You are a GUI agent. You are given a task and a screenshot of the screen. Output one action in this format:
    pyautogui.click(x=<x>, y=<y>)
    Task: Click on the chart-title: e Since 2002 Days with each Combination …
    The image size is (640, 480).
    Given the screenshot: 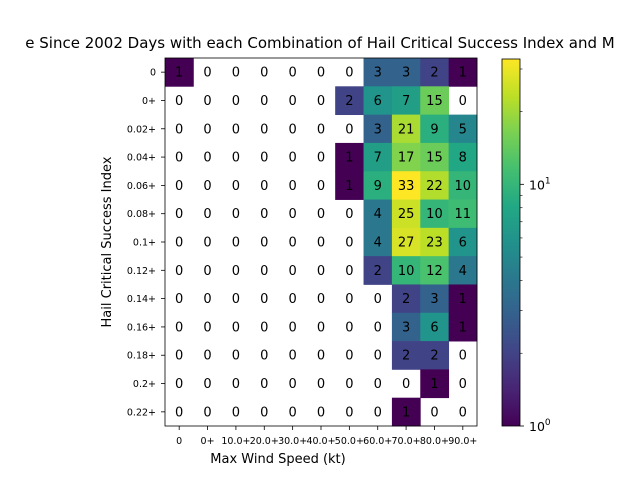 What is the action you would take?
    pyautogui.click(x=319, y=43)
    